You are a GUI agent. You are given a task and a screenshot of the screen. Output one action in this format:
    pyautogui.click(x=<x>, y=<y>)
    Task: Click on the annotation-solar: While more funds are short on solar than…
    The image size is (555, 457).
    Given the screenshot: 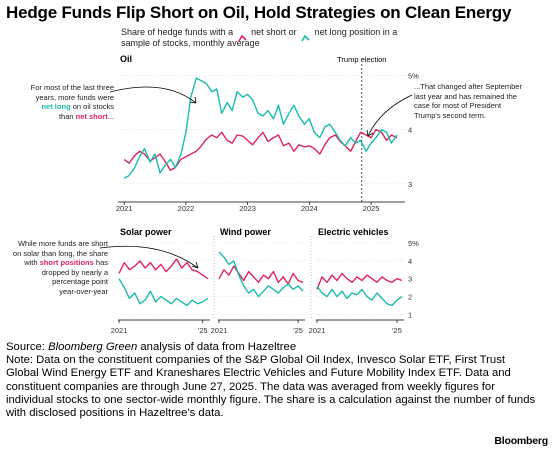 What is the action you would take?
    pyautogui.click(x=58, y=267)
    